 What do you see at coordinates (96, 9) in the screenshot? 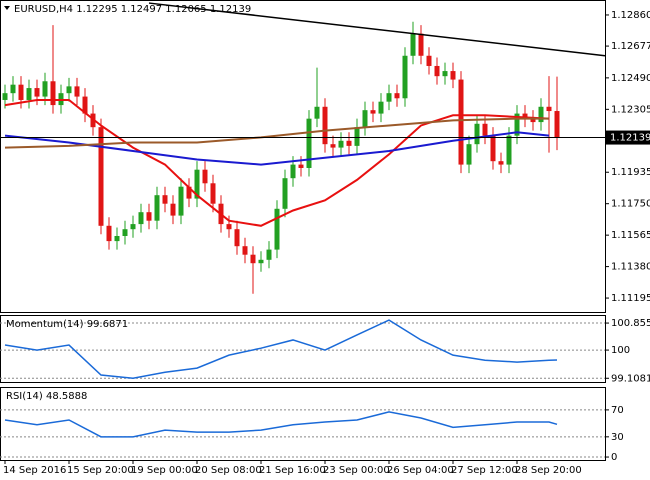
I see `header-open: 1.12295` at bounding box center [96, 9].